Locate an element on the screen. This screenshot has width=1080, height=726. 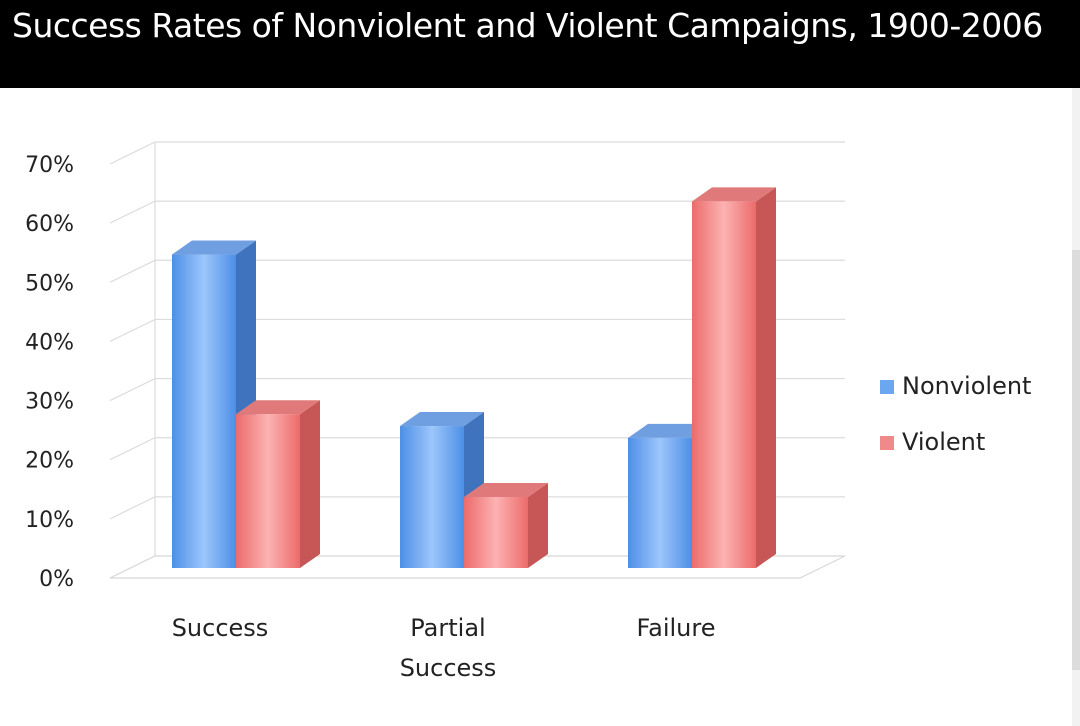
x-category-label: Failure is located at coordinates (676, 628).